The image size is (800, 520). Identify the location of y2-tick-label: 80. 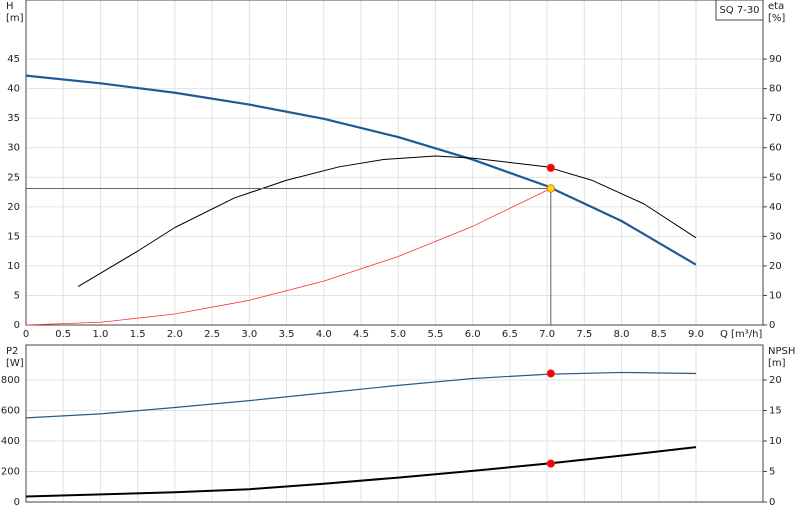
(775, 89).